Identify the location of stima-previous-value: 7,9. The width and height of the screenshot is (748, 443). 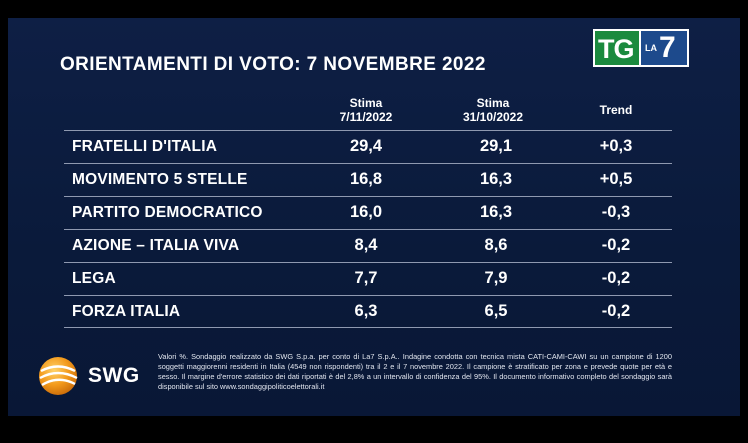
(496, 278).